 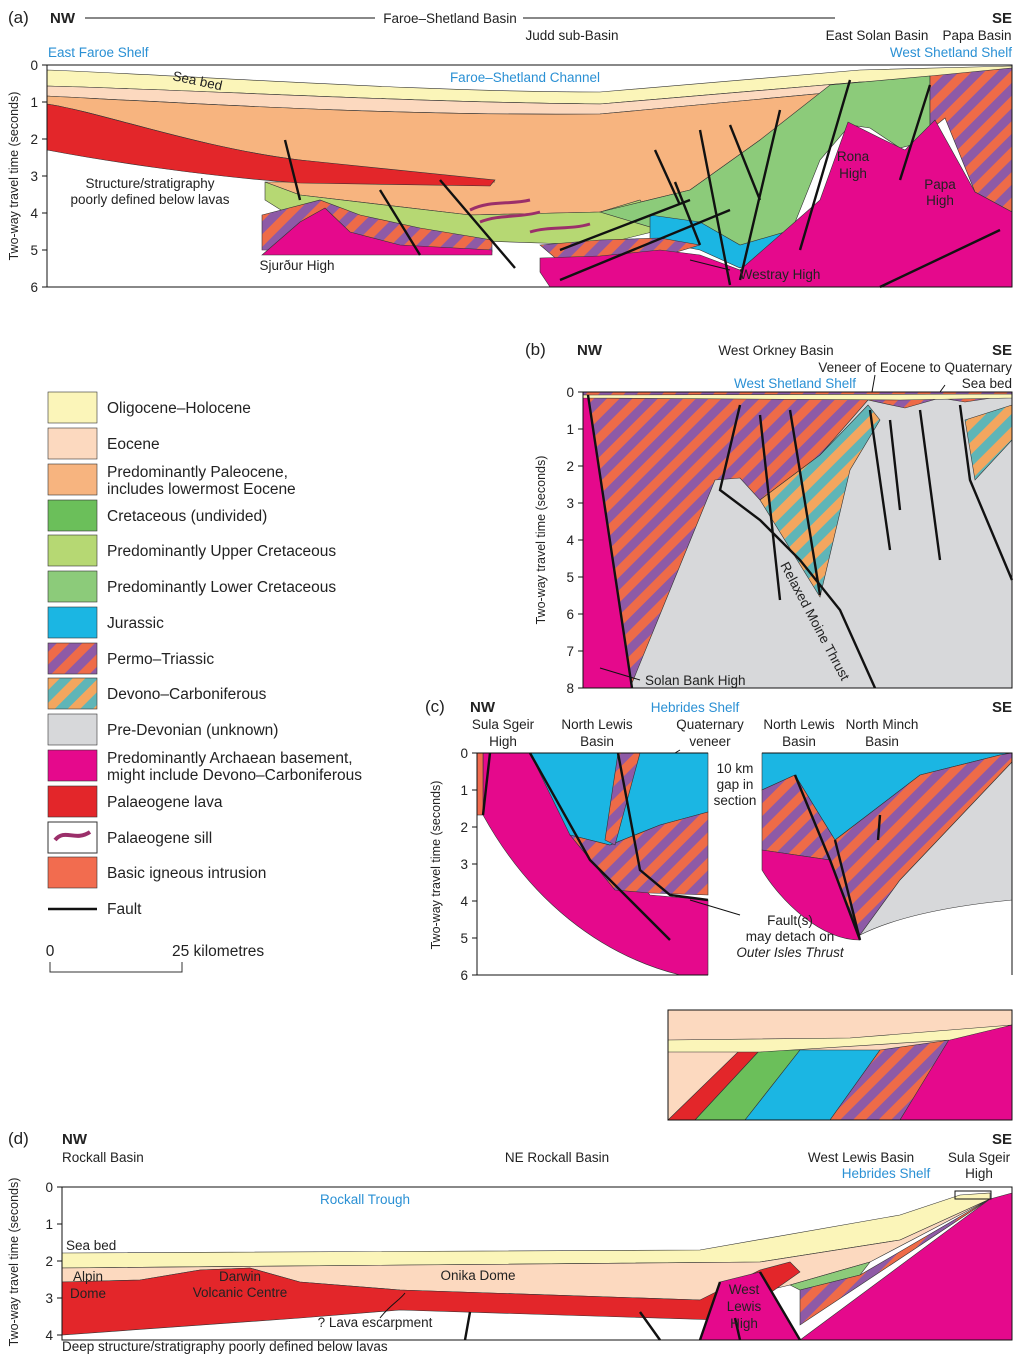 What do you see at coordinates (790, 936) in the screenshot?
I see `fault-note: may detach on` at bounding box center [790, 936].